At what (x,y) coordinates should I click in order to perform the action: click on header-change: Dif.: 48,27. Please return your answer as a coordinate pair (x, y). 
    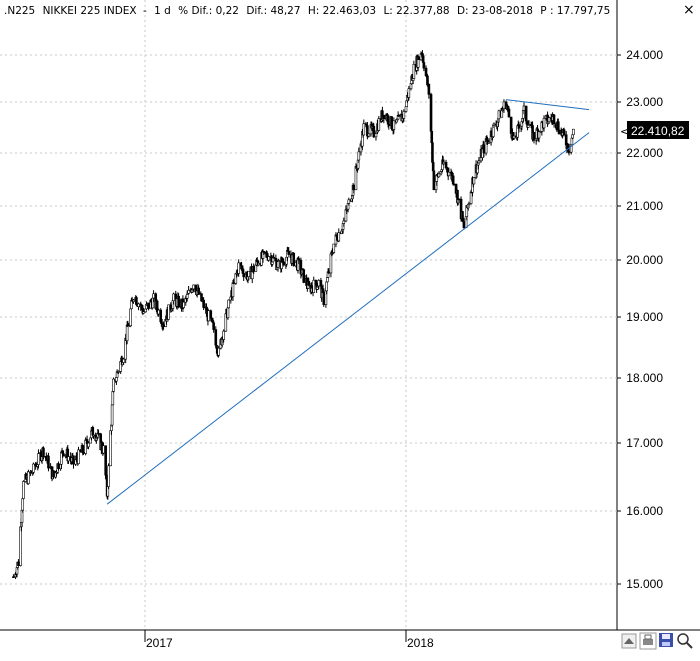
    Looking at the image, I should click on (273, 11).